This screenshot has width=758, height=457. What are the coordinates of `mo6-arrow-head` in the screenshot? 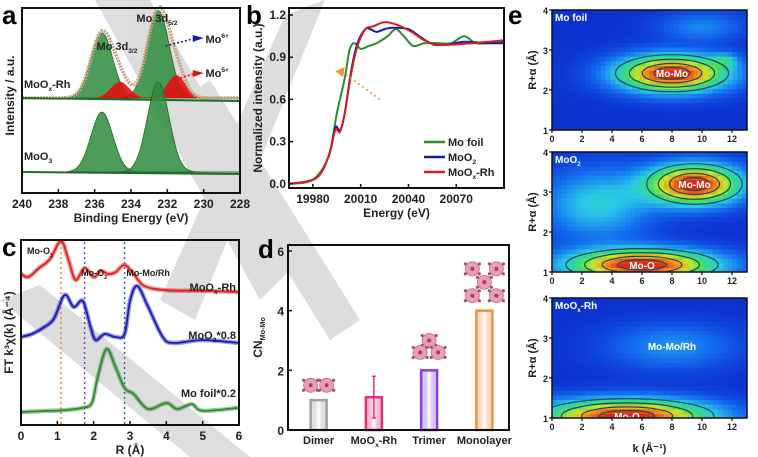 It's located at (198, 38).